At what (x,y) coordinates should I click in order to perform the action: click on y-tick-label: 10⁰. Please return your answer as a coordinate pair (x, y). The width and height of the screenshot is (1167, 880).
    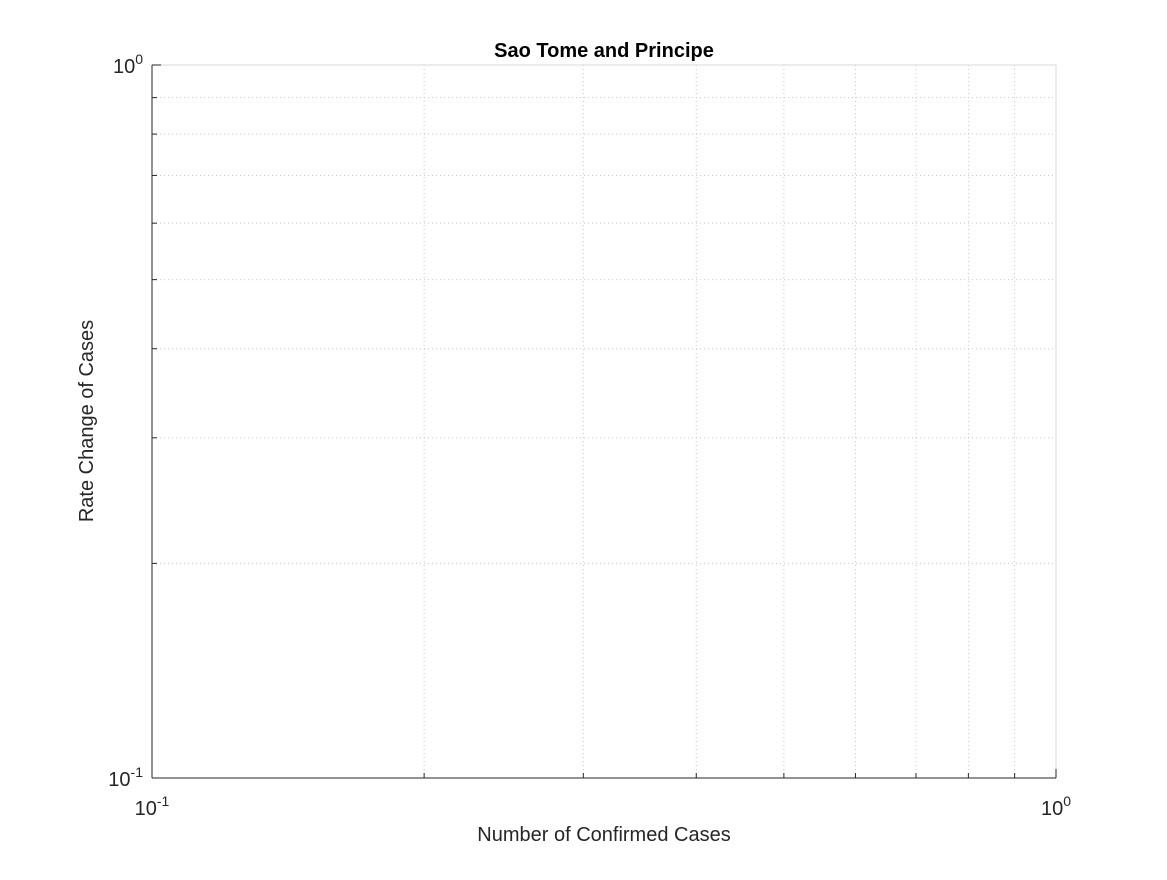
    Looking at the image, I should click on (128, 64).